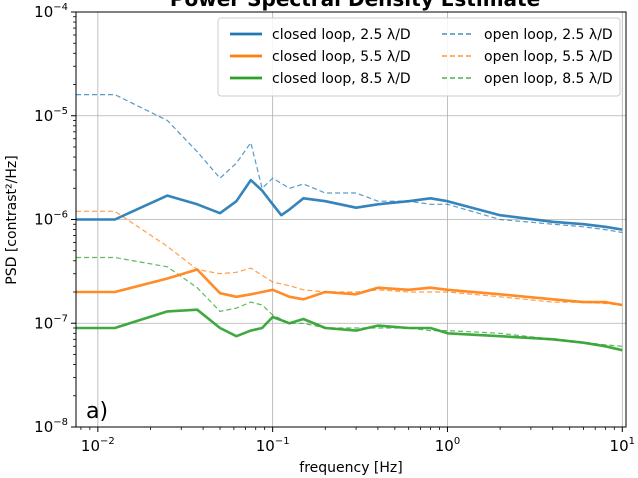 This screenshot has width=638, height=478. What do you see at coordinates (97, 411) in the screenshot?
I see `panel-label: a)` at bounding box center [97, 411].